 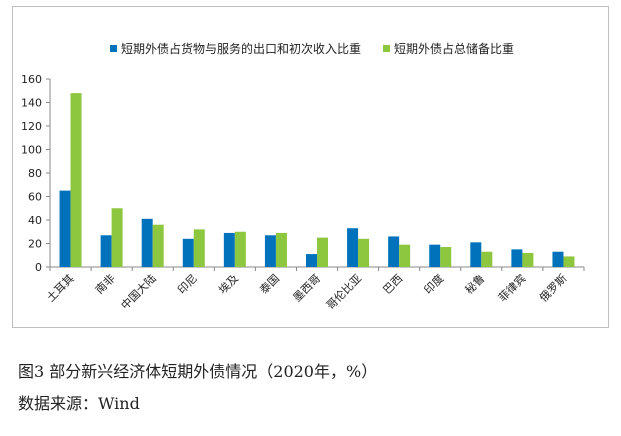 What do you see at coordinates (35, 244) in the screenshot?
I see `y-tick-label: 20` at bounding box center [35, 244].